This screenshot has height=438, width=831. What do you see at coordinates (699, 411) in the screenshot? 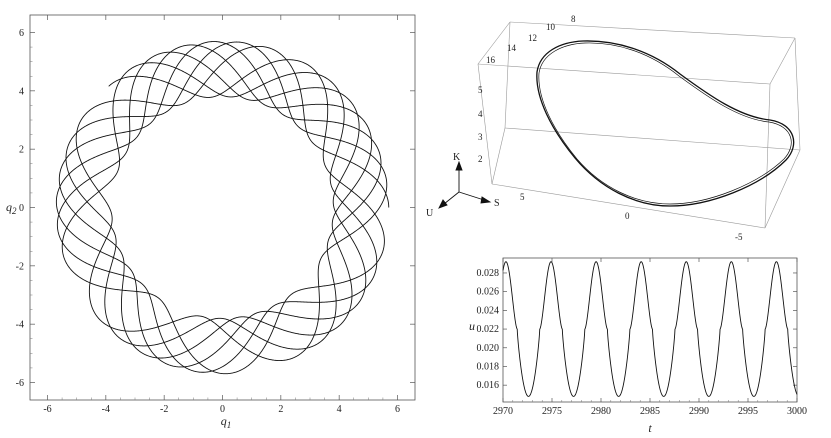
I see `t-tick-label: 2990` at bounding box center [699, 411].